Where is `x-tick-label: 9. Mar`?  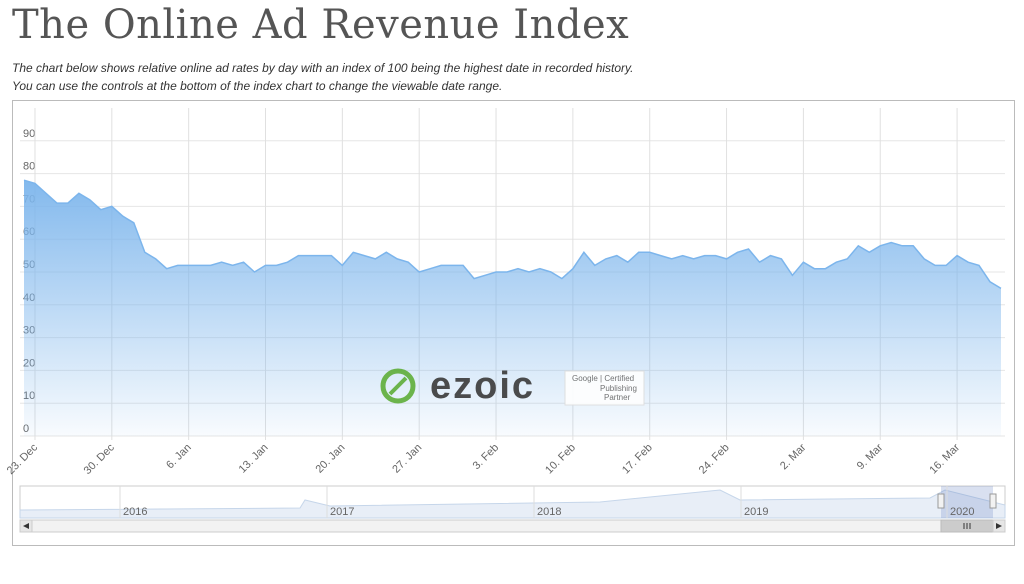
x-tick-label: 9. Mar is located at coordinates (870, 456).